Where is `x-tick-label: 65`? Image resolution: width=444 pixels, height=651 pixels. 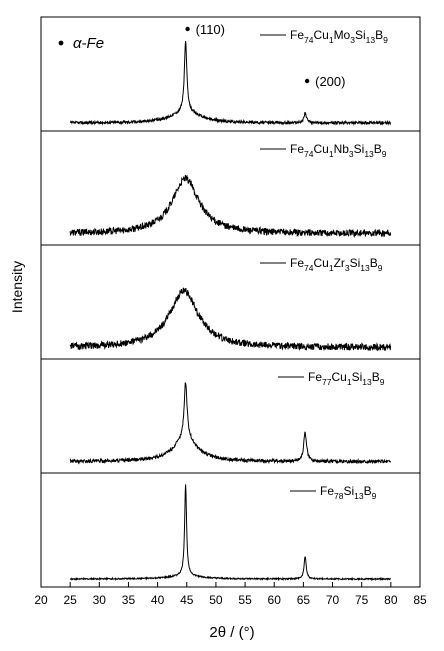
x-tick-label: 65 is located at coordinates (304, 600).